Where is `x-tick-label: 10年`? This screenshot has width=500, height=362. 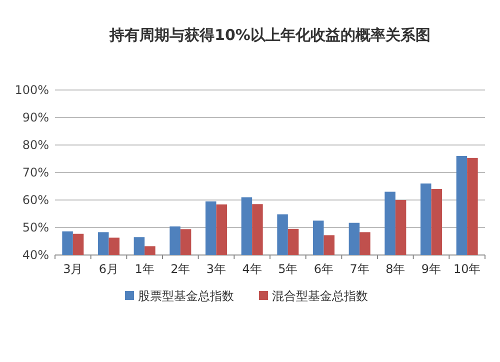 x-tick-label: 10年 is located at coordinates (467, 269).